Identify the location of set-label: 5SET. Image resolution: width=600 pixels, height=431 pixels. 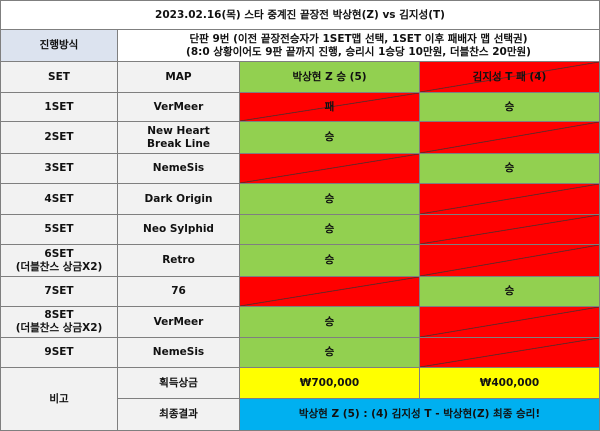
(59, 230).